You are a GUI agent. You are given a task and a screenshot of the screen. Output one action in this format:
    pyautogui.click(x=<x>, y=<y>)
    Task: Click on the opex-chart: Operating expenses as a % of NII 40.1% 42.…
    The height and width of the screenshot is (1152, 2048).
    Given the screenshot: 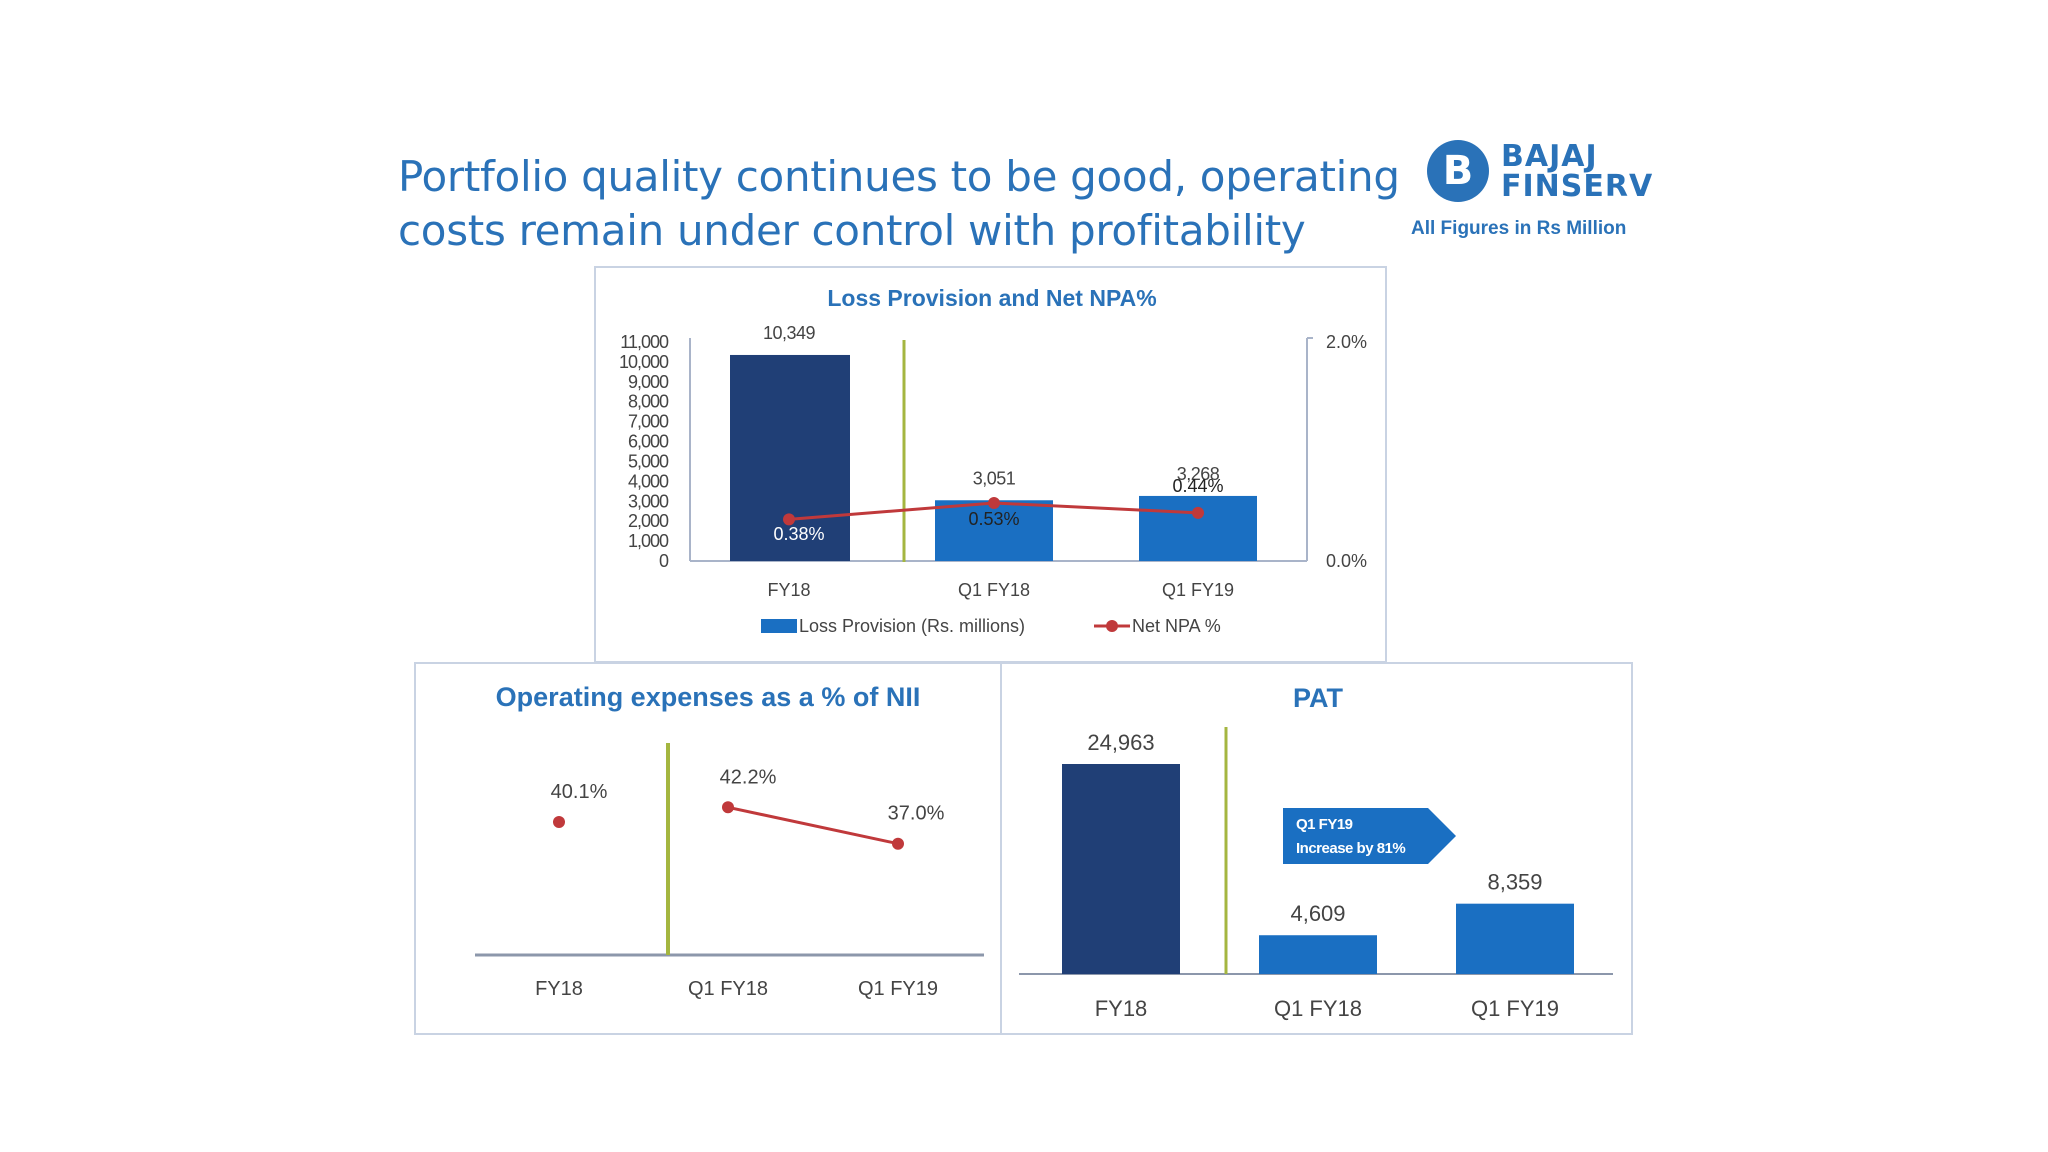 What is the action you would take?
    pyautogui.click(x=729, y=841)
    